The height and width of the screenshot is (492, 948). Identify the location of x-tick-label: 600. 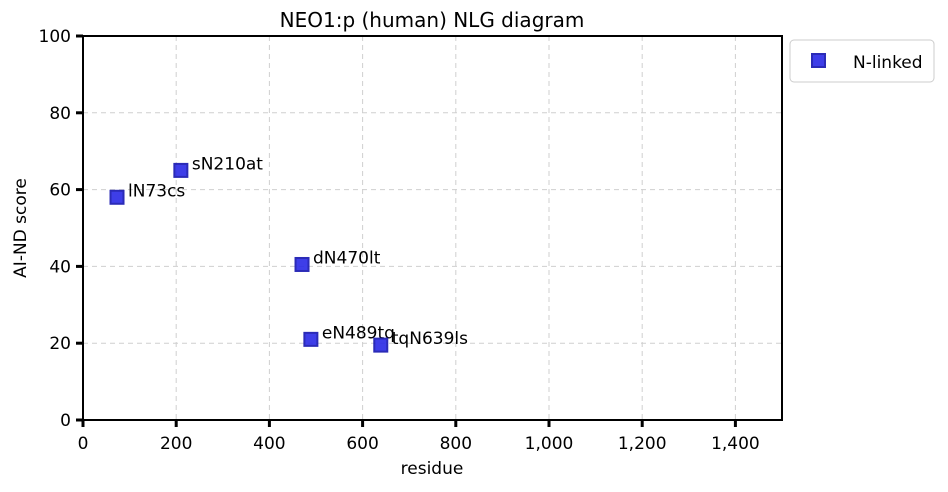
(362, 444).